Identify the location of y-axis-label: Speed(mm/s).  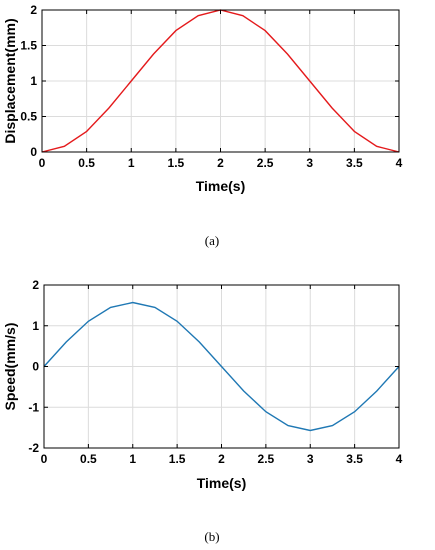
(10, 367).